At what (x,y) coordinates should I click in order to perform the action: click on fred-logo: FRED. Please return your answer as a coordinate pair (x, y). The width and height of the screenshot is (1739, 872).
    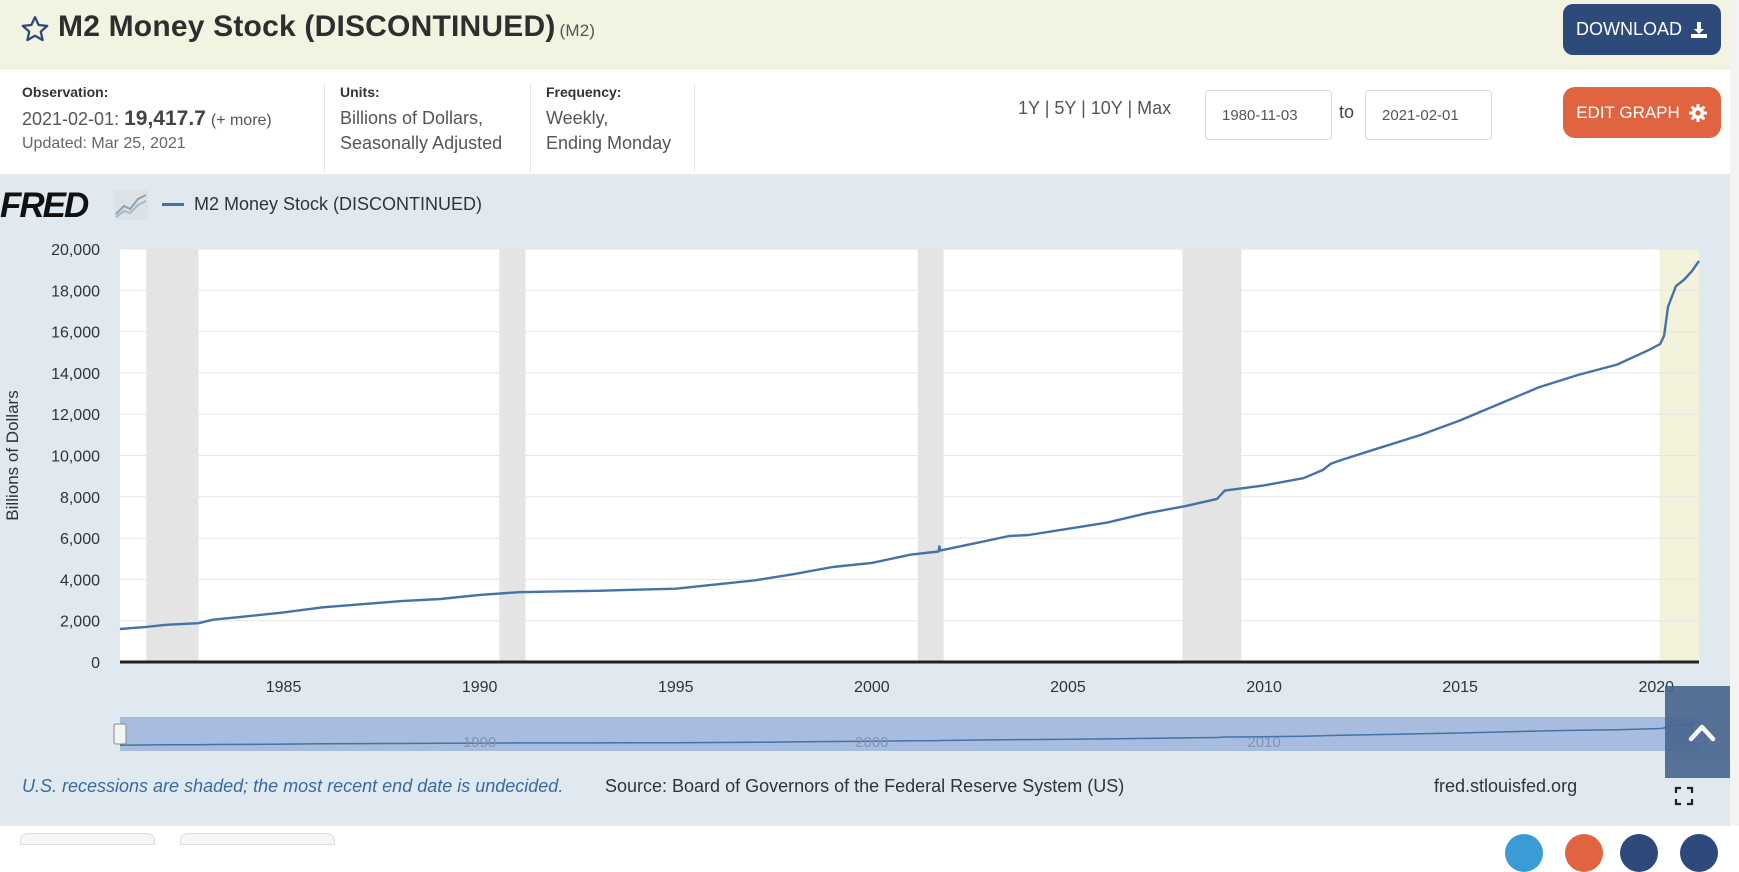
    Looking at the image, I should click on (44, 205).